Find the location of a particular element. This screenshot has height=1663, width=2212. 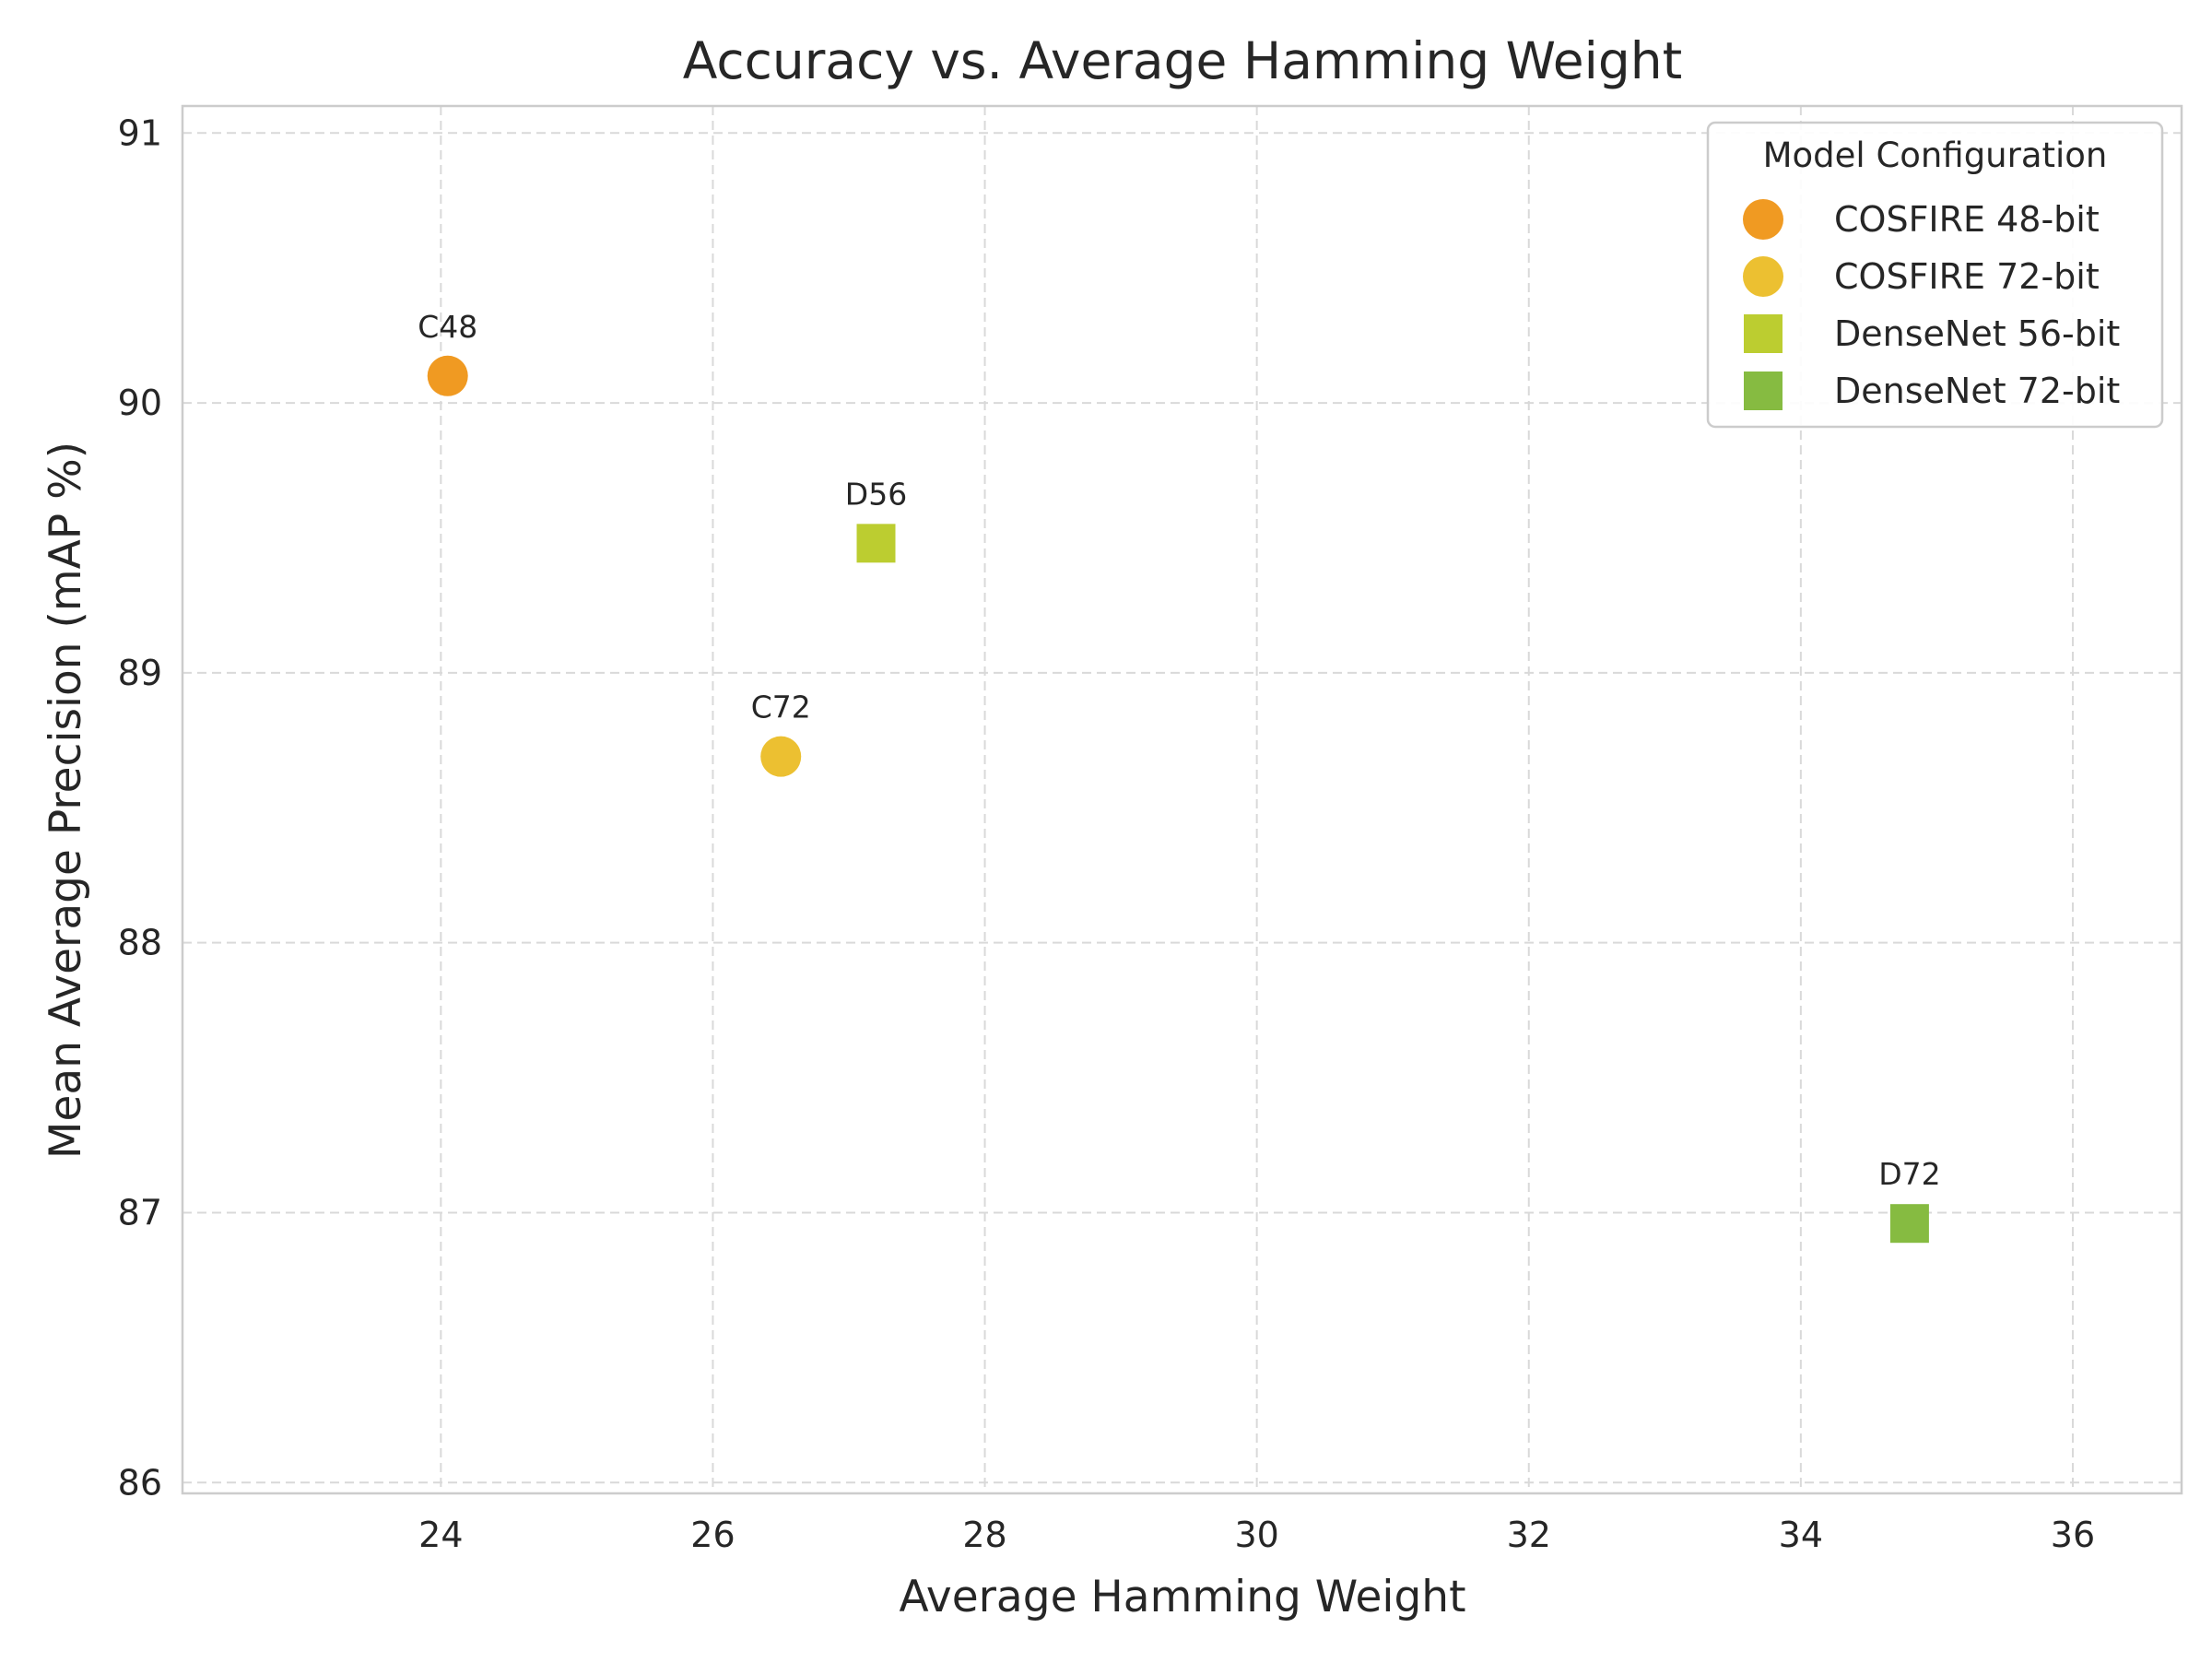

x-tick-label: 36 is located at coordinates (2073, 1535).